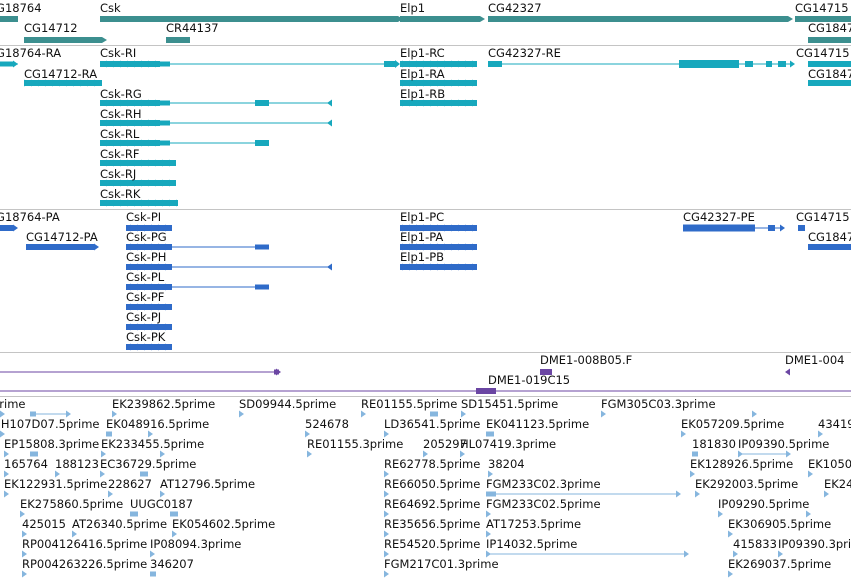 This screenshot has height=581, width=851. Describe the element at coordinates (829, 74) in the screenshot. I see `transcript-label: CG1847` at that location.